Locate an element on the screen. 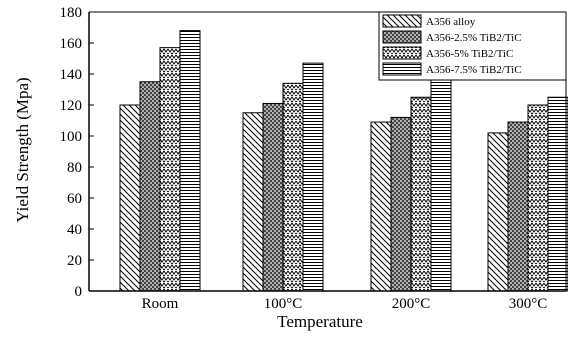  y-tick-label: 100 is located at coordinates (71, 137).